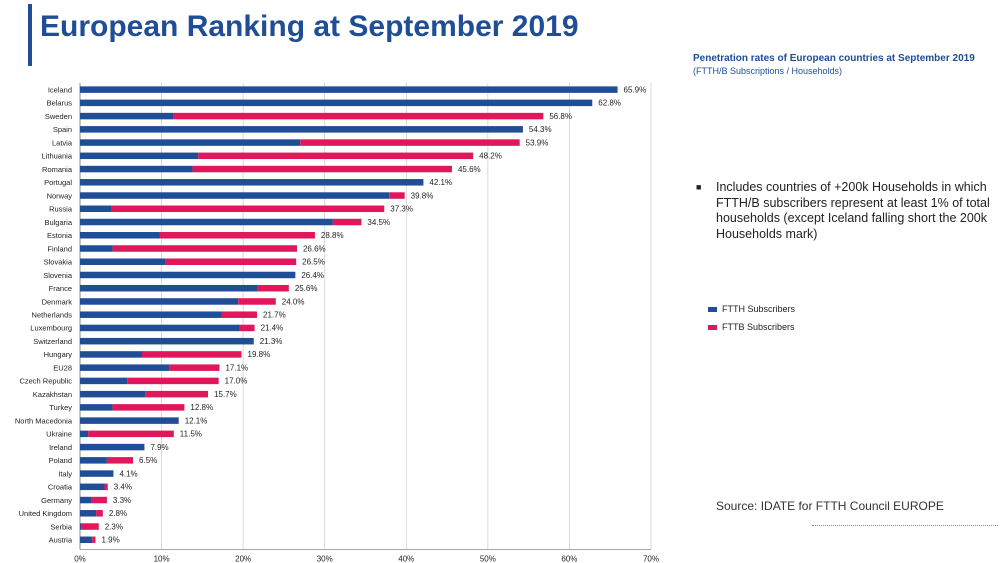 Image resolution: width=1000 pixels, height=563 pixels. Describe the element at coordinates (162, 558) in the screenshot. I see `x-tick-label: 10%` at that location.